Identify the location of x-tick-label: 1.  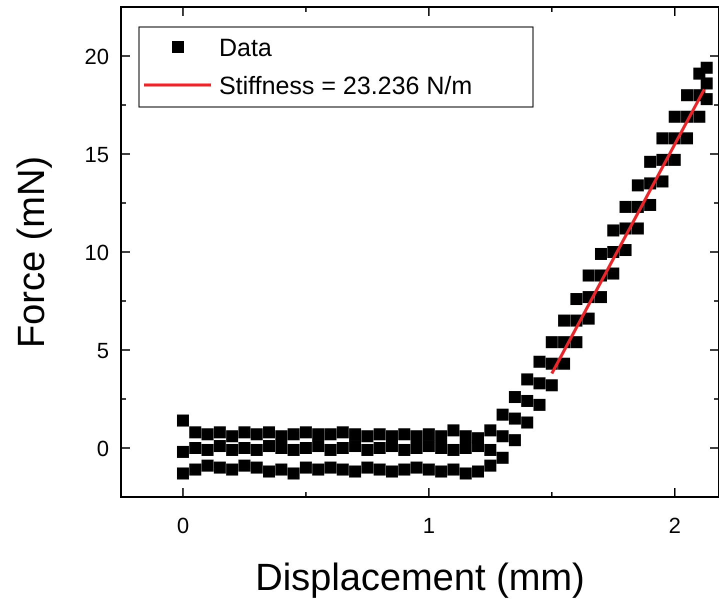
(428, 525).